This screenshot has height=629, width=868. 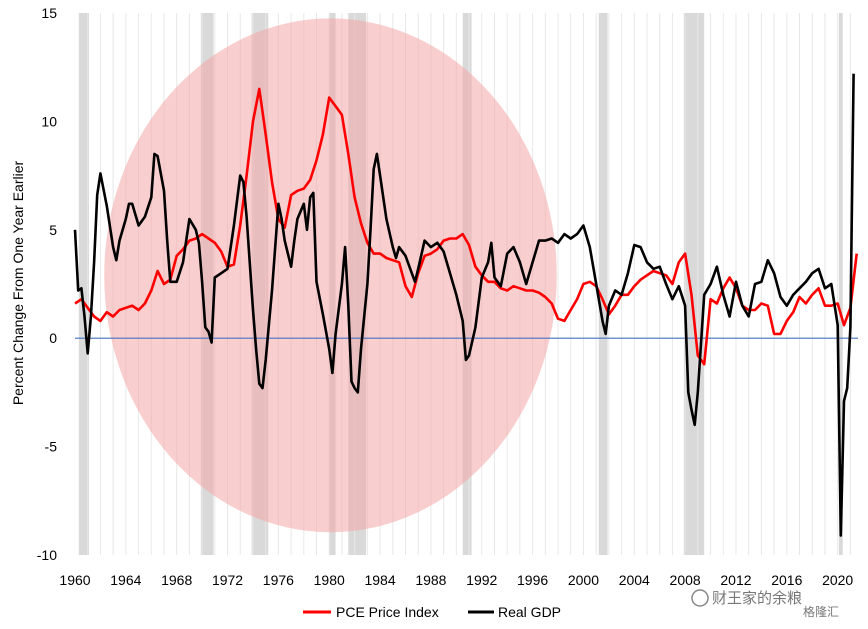 I want to click on y-tick-label-4: 10, so click(x=49, y=121).